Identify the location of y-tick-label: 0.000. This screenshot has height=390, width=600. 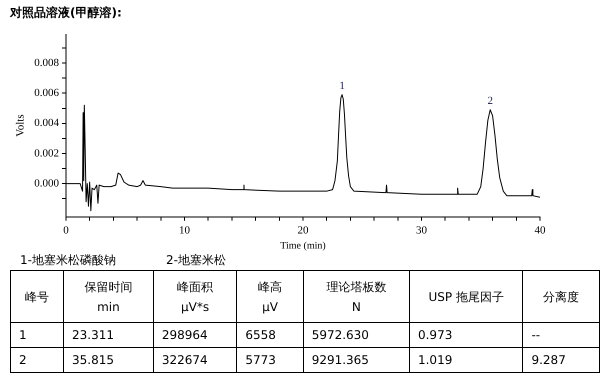
(47, 184).